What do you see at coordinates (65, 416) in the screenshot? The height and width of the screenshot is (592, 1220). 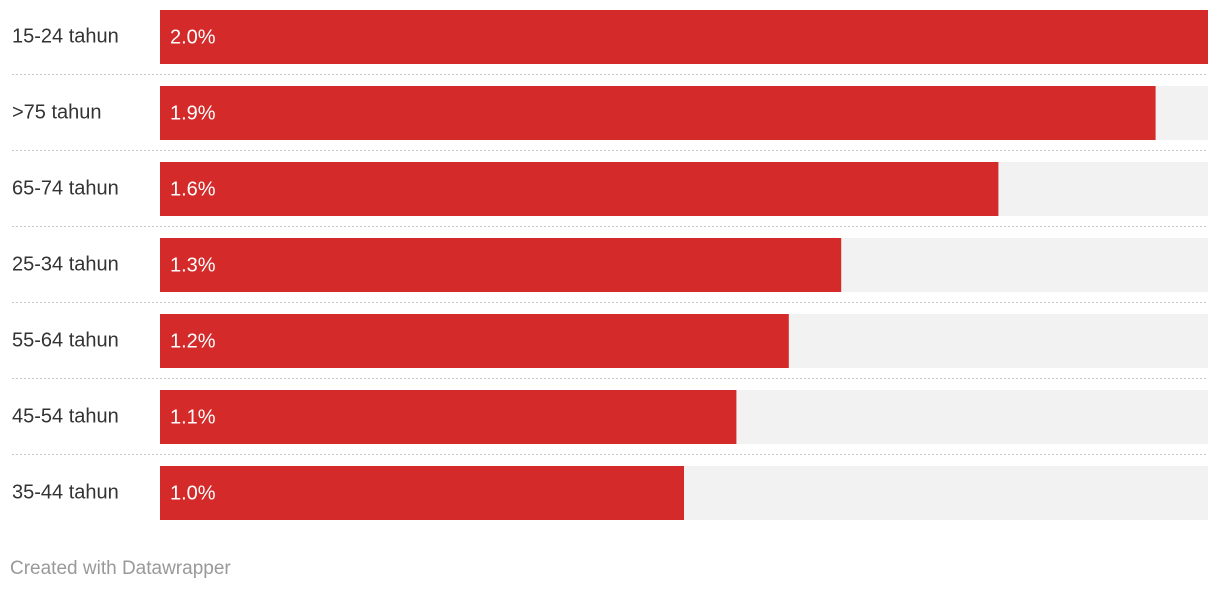 I see `category-label: 45-54 tahun` at bounding box center [65, 416].